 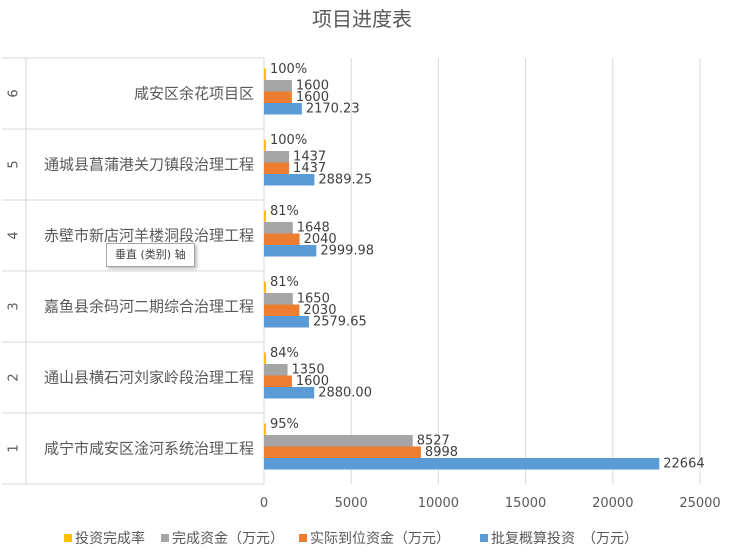 What do you see at coordinates (612, 503) in the screenshot?
I see `x-tick-label: 20000` at bounding box center [612, 503].